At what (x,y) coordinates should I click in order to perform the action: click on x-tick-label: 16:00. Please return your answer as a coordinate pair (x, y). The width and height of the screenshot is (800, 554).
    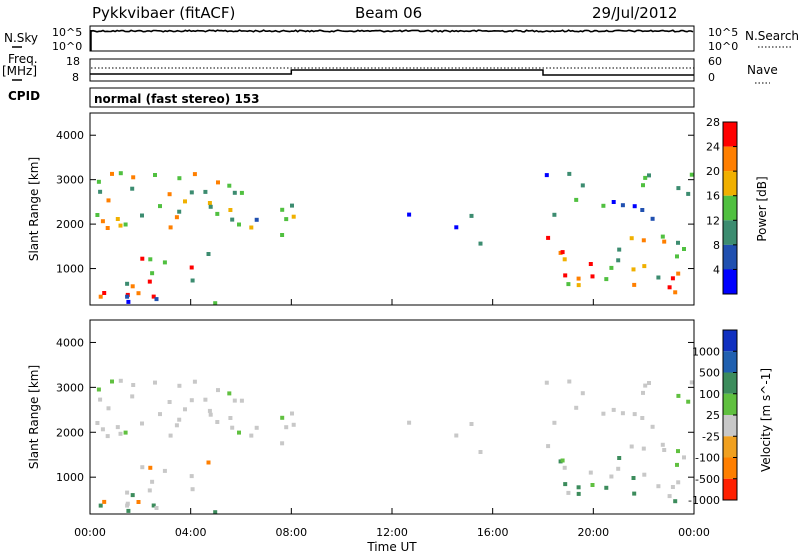
    Looking at the image, I should click on (493, 532).